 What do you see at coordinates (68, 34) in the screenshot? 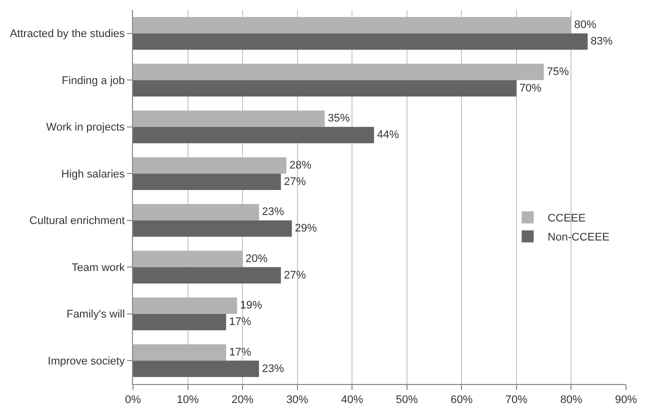
I see `y-tick-label: Attracted by the studies` at bounding box center [68, 34].